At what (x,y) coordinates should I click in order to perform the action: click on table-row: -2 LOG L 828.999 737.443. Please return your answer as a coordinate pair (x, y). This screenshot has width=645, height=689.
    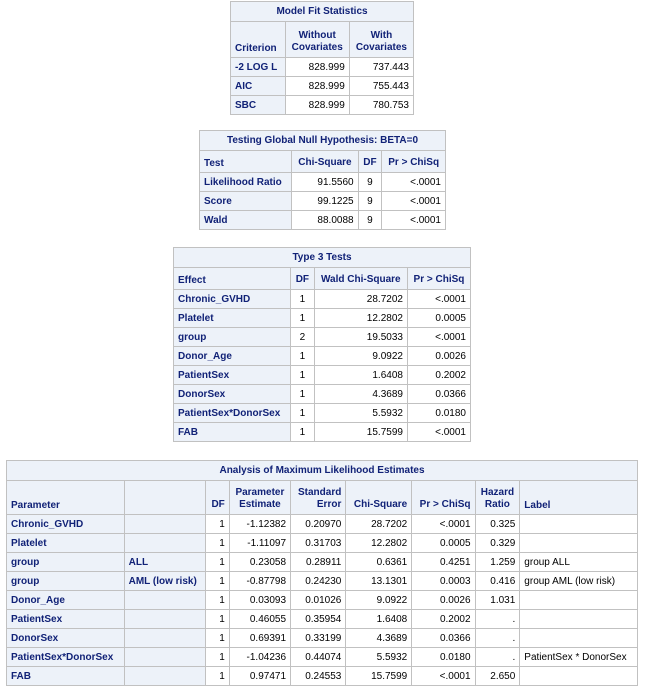
    Looking at the image, I should click on (322, 67).